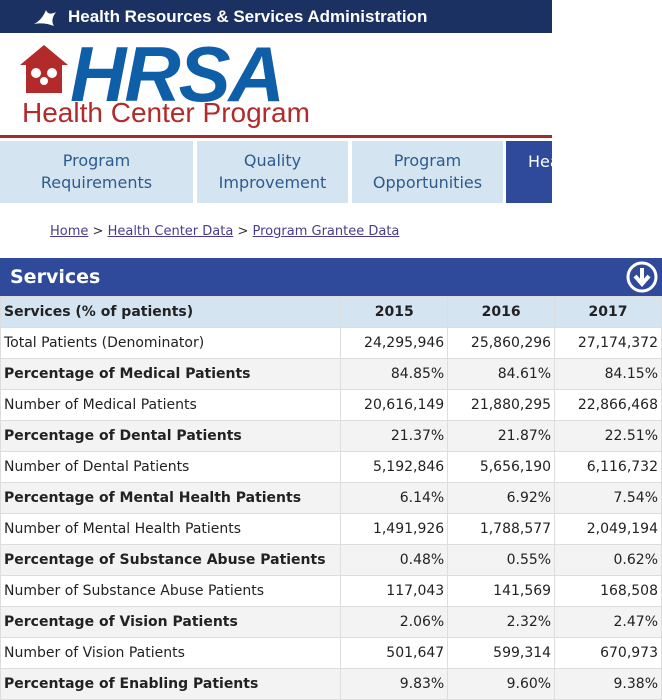  What do you see at coordinates (529, 172) in the screenshot?
I see `nav-tab: Hea` at bounding box center [529, 172].